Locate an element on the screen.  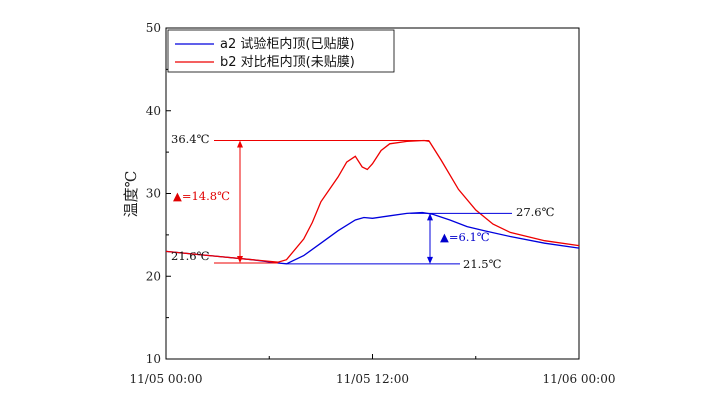
red-arrow-head-down is located at coordinates (240, 260).